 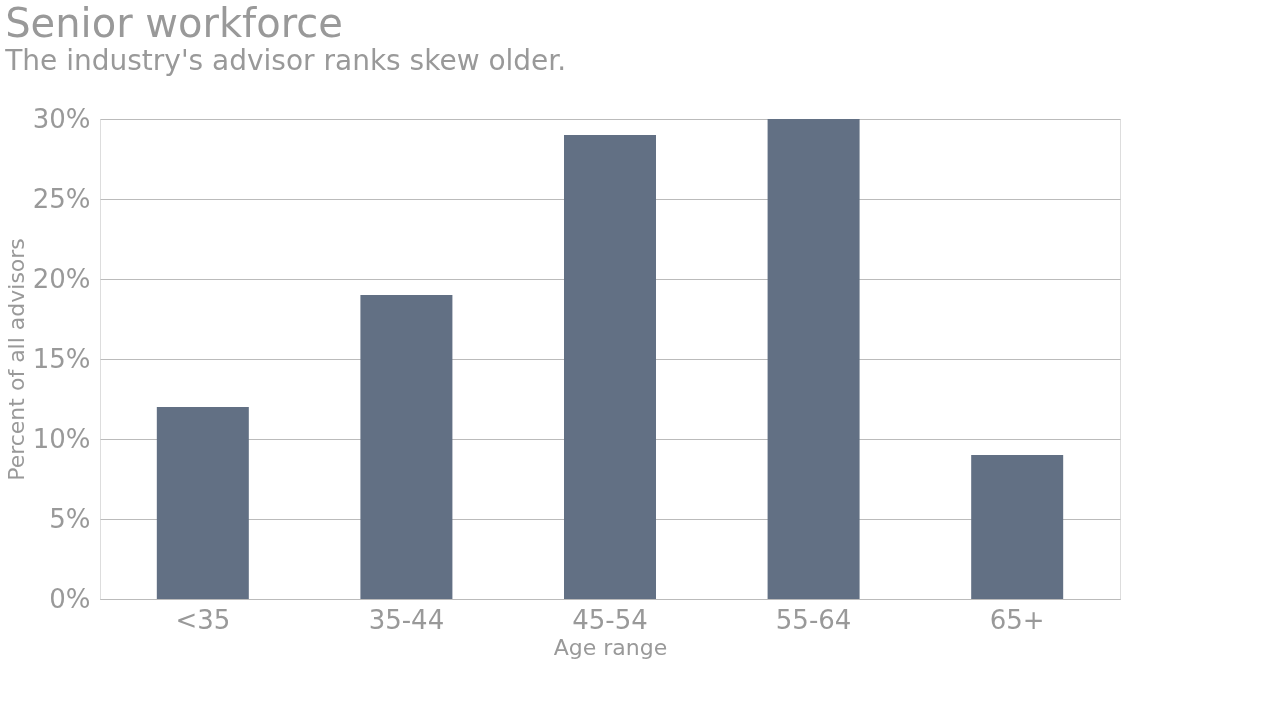 I want to click on y-tick-label: 15%, so click(x=61, y=358).